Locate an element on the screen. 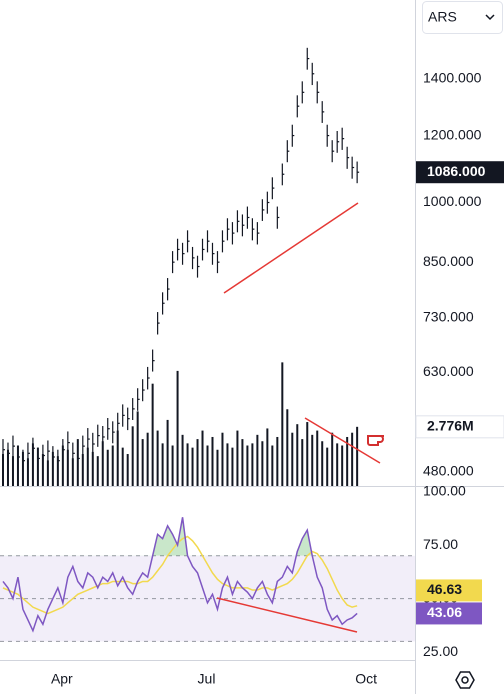 The image size is (504, 694). settings-icon is located at coordinates (465, 680).